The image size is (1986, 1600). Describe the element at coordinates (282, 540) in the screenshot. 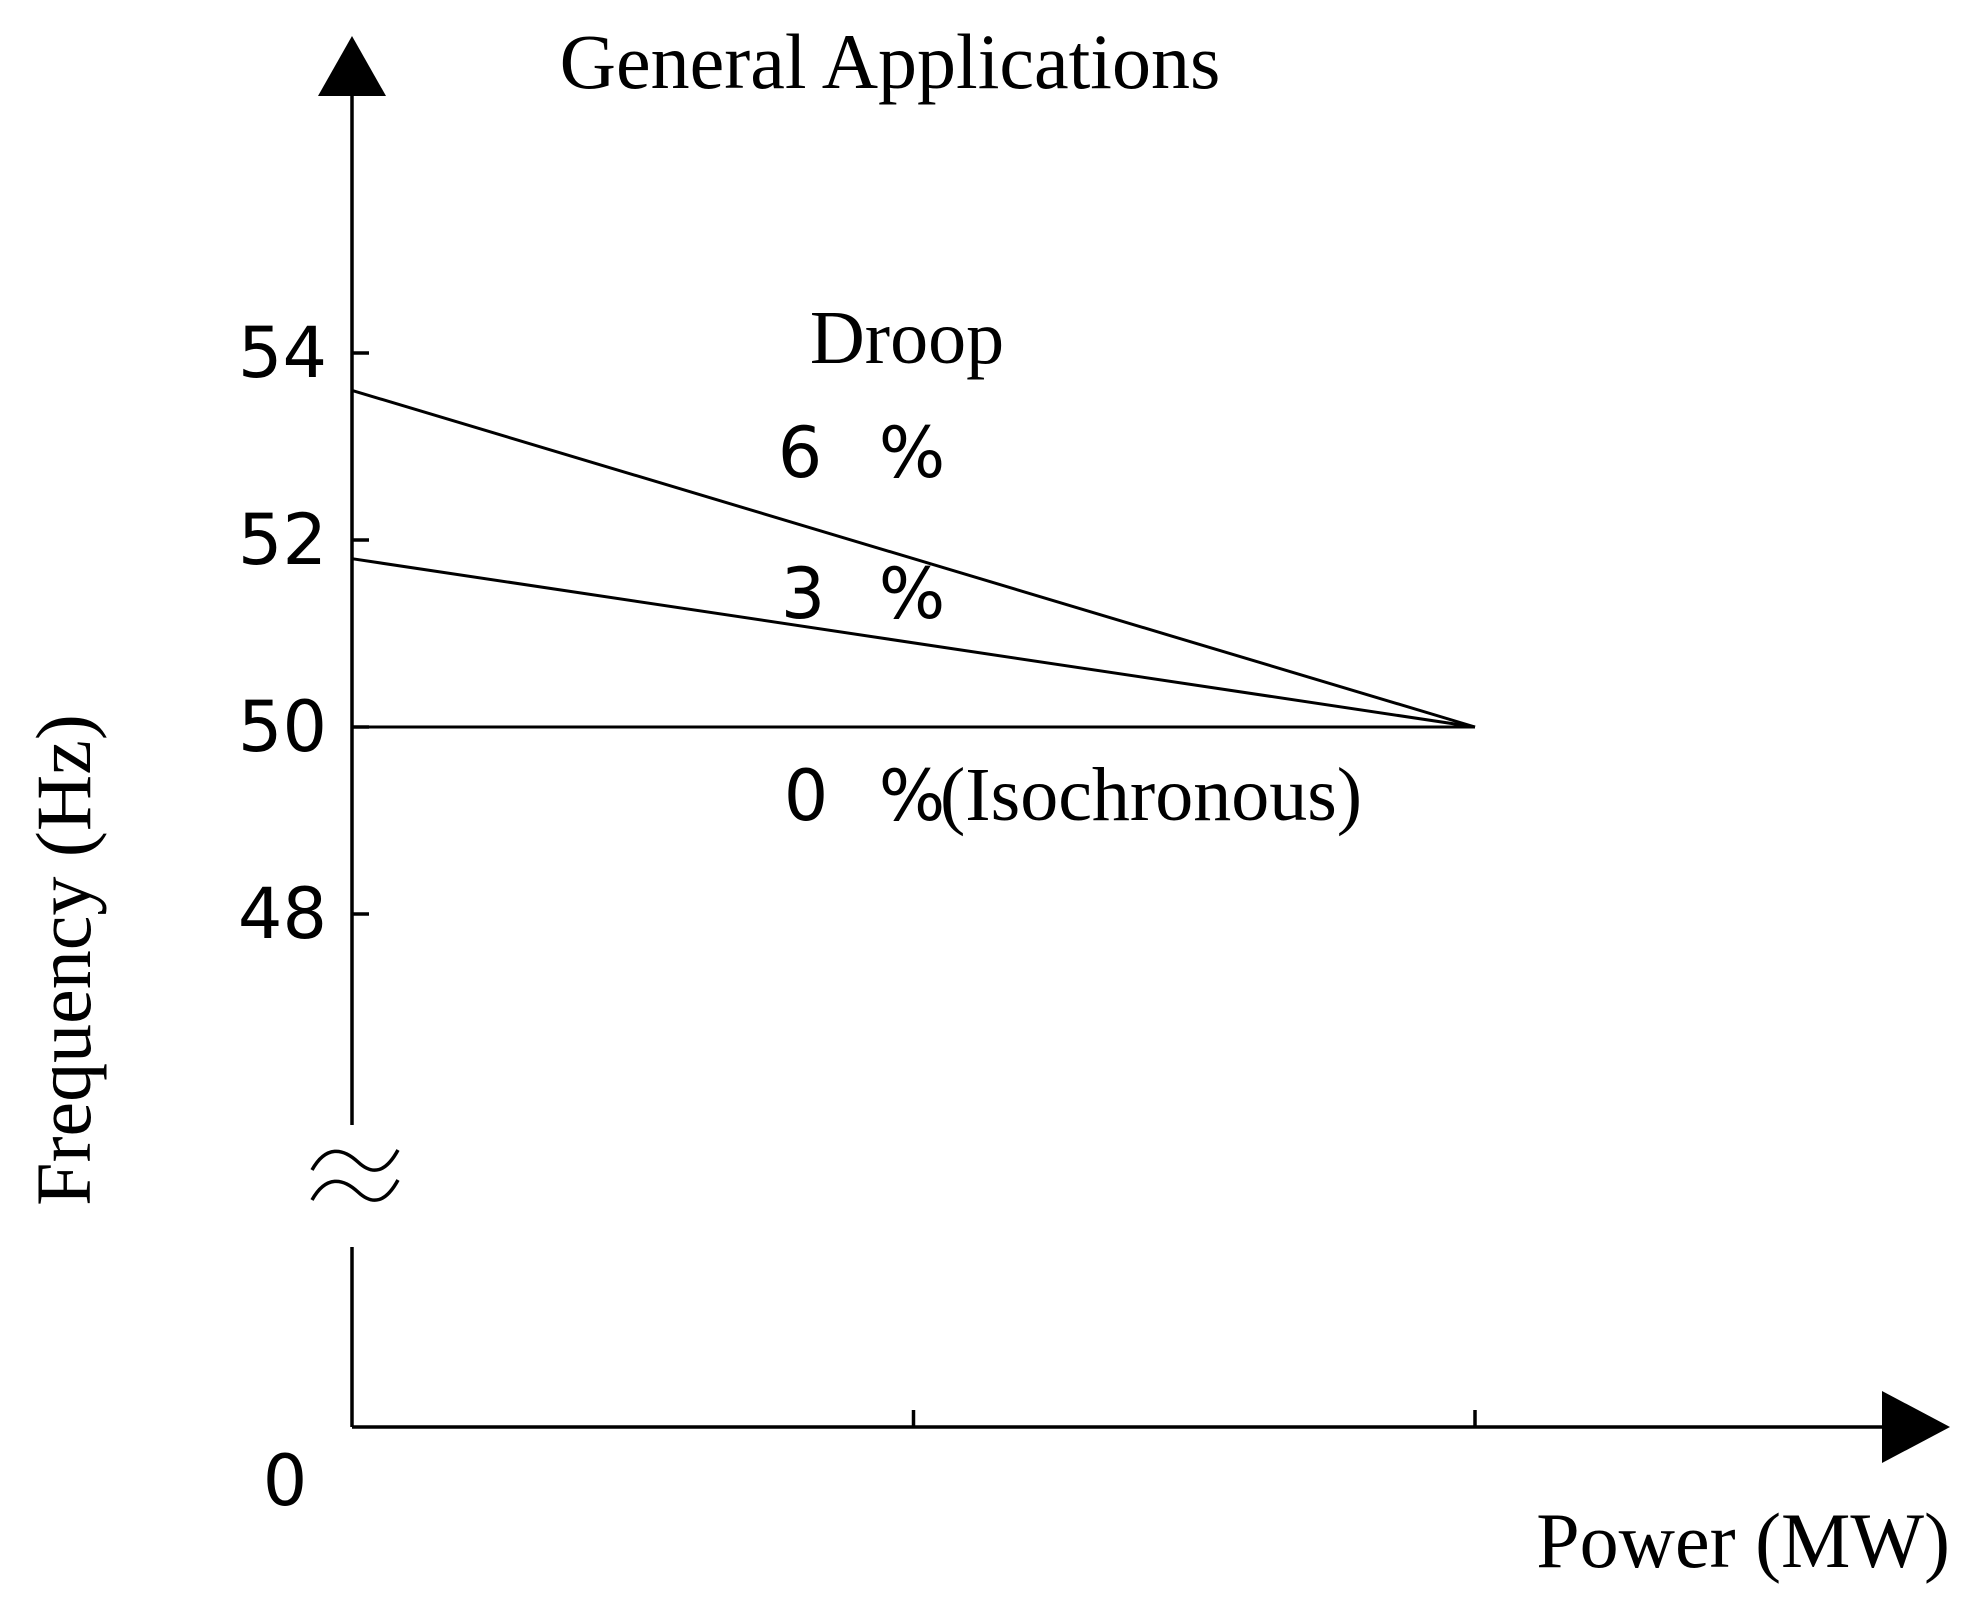

I see `y-tick-label: 52` at that location.